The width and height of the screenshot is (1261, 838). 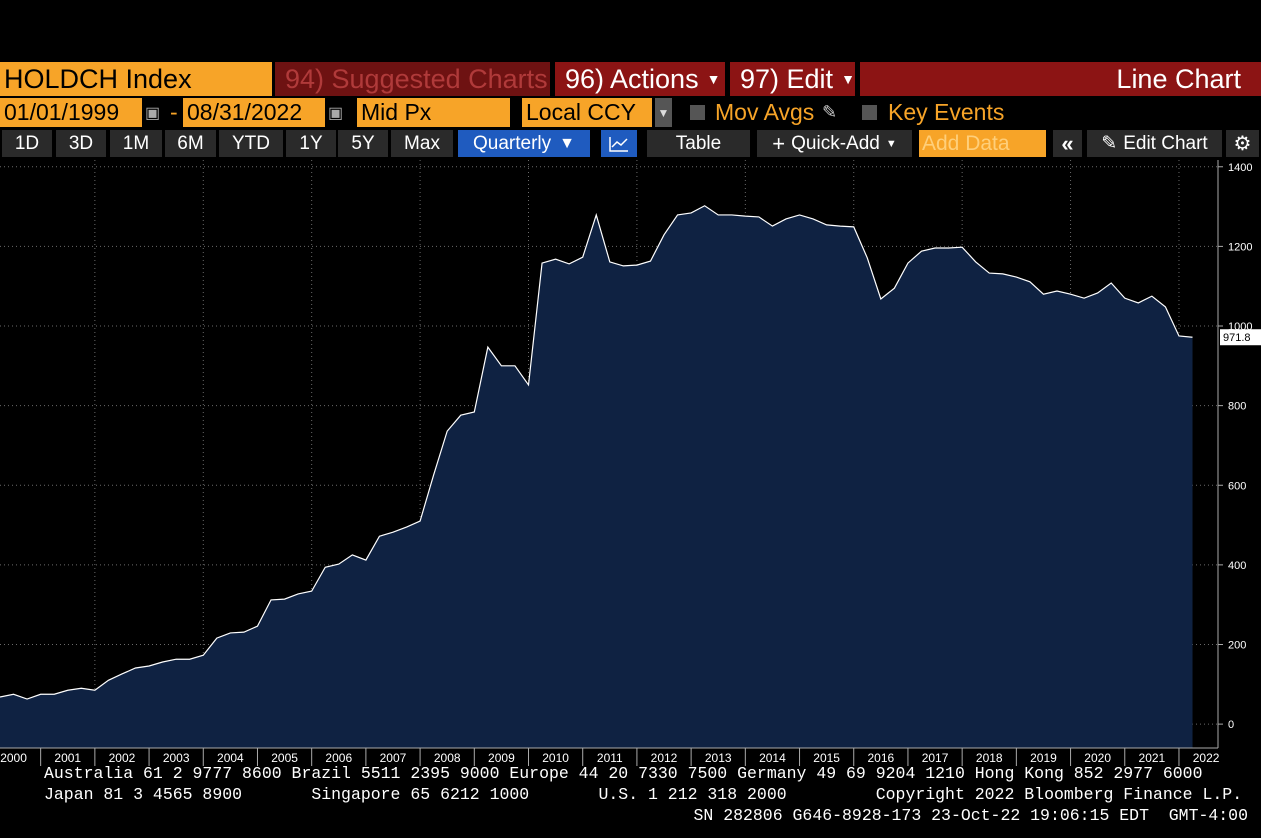 I want to click on field-select: Mid Px, so click(x=433, y=112).